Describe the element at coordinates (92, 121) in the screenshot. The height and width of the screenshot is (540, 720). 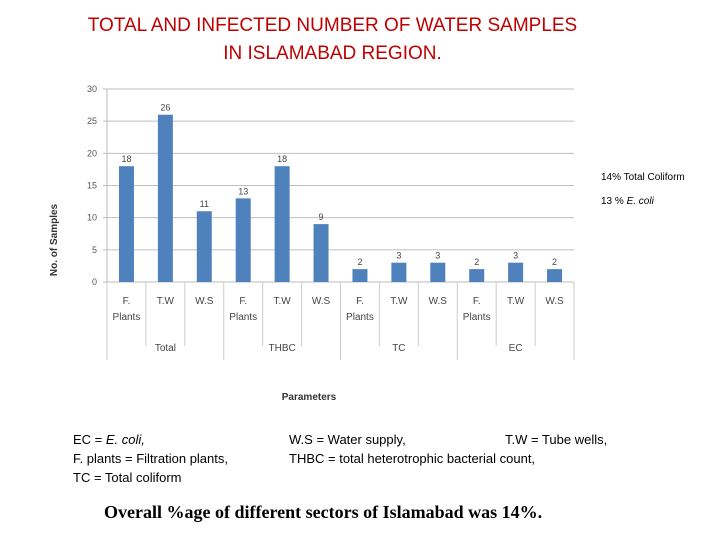
I see `y-tick-label: 25` at that location.